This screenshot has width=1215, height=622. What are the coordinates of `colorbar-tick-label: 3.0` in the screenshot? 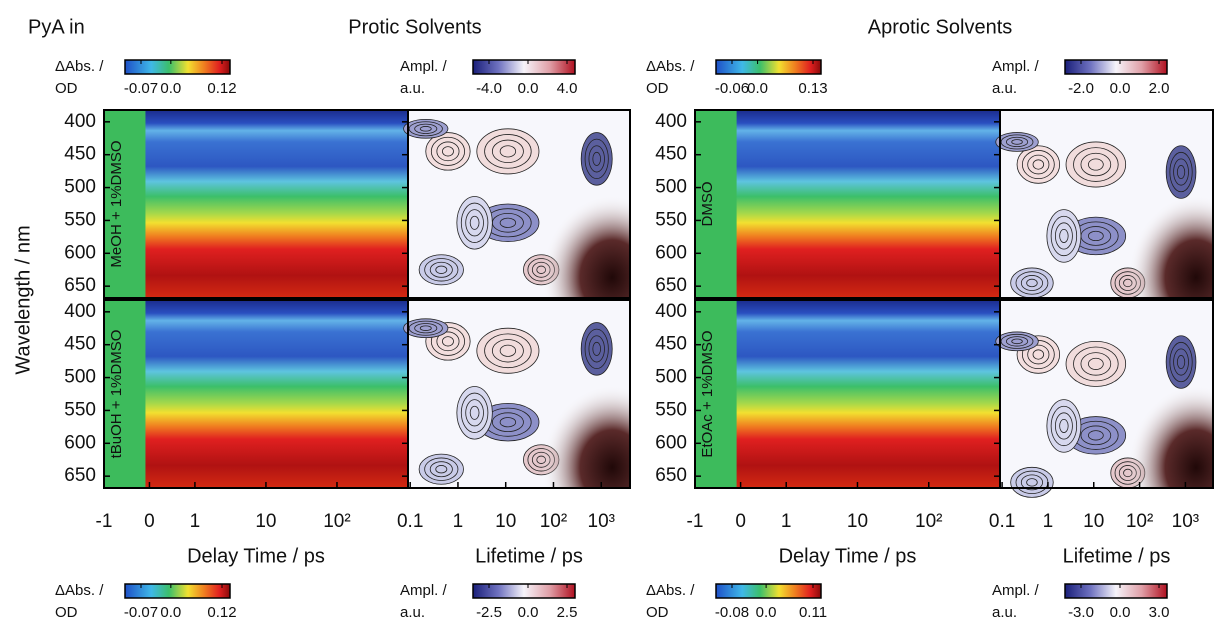 It's located at (1159, 612).